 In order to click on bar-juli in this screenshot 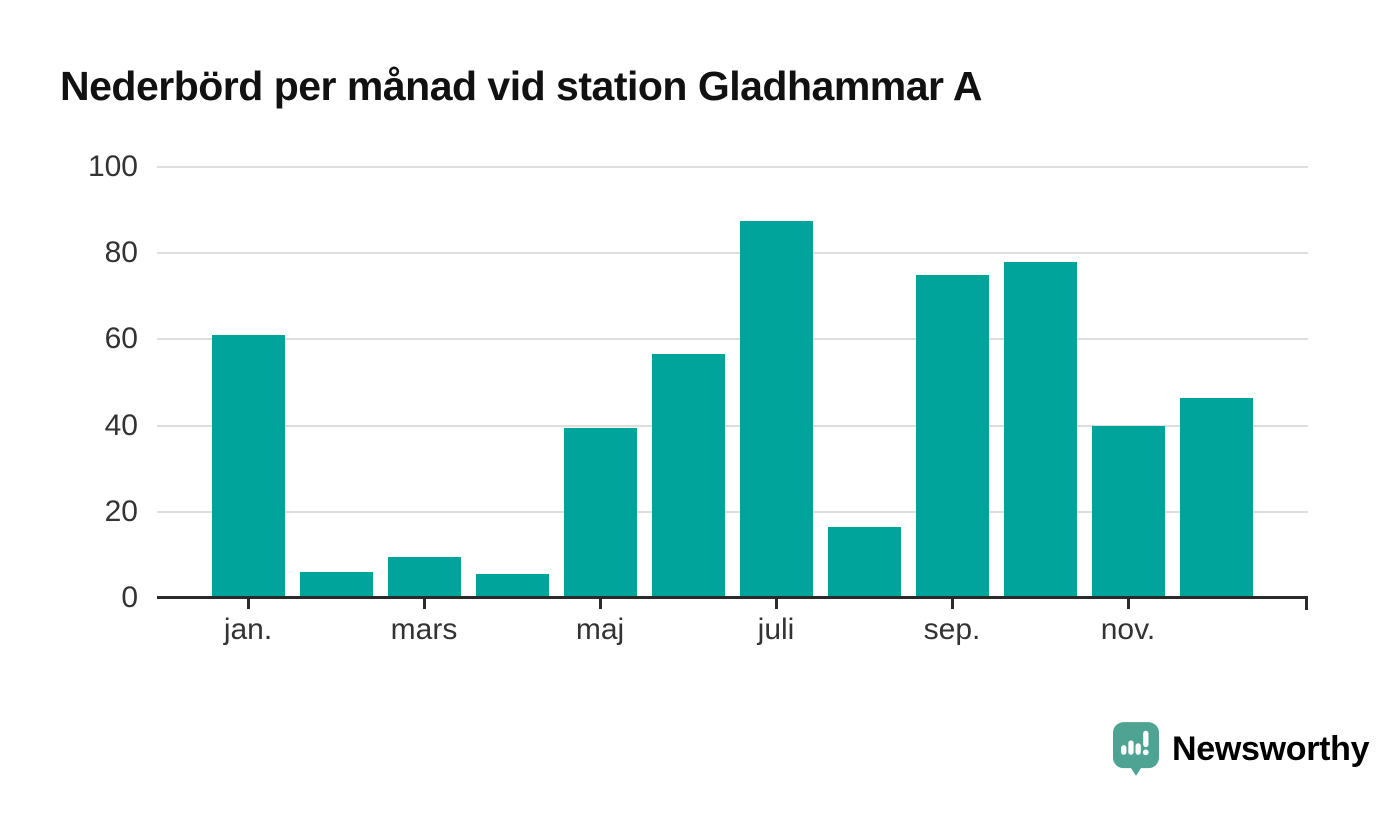, I will do `click(776, 409)`.